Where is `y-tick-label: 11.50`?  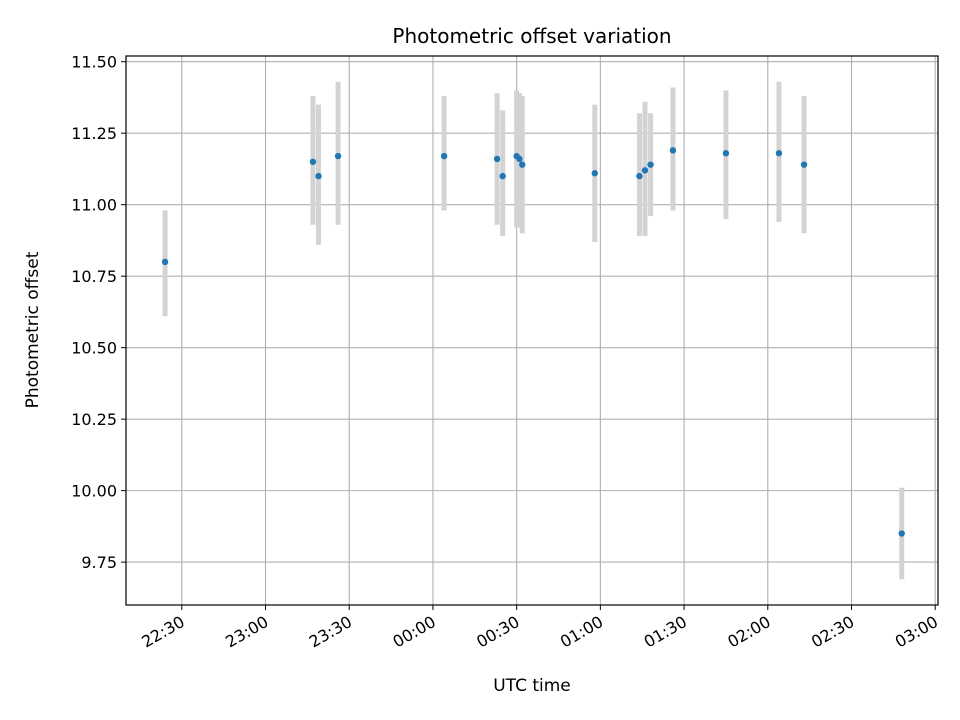 y-tick-label: 11.50 is located at coordinates (94, 62).